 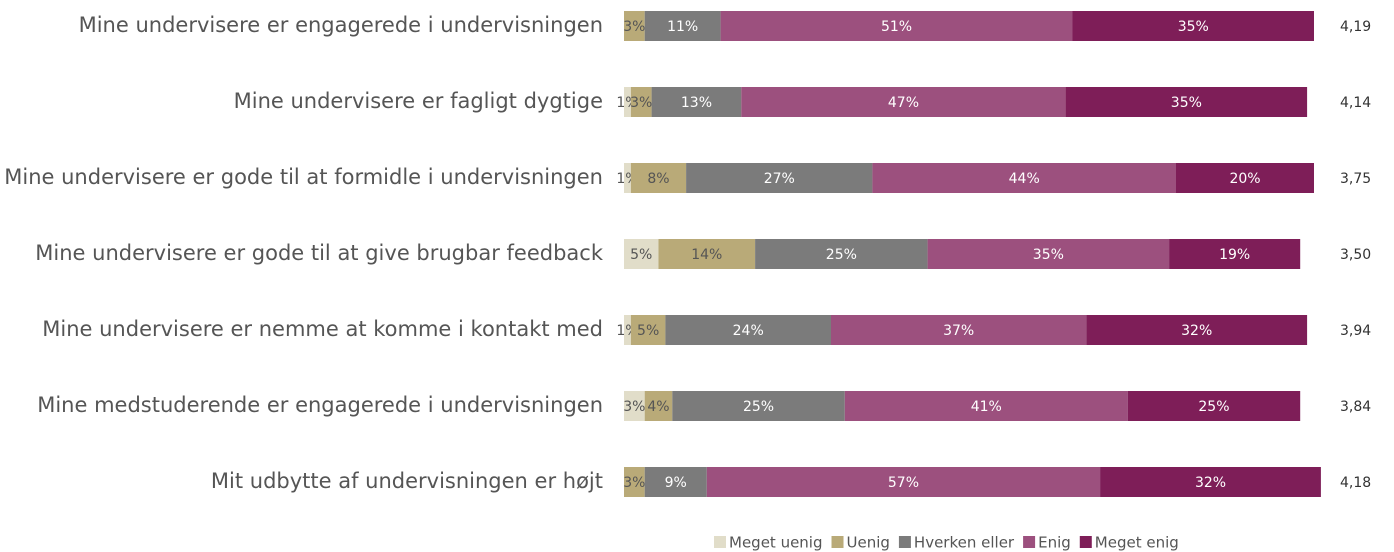 What do you see at coordinates (1355, 255) in the screenshot?
I see `average-label: 3,50` at bounding box center [1355, 255].